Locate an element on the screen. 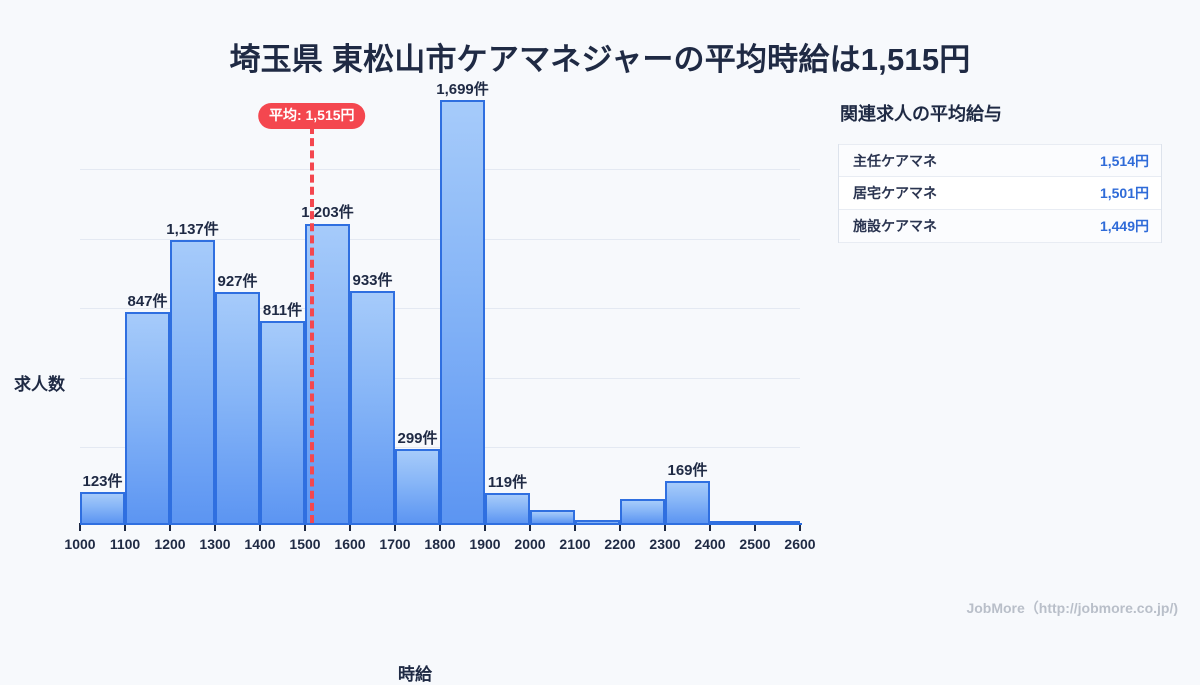  x-tick-label: 1600 is located at coordinates (350, 544).